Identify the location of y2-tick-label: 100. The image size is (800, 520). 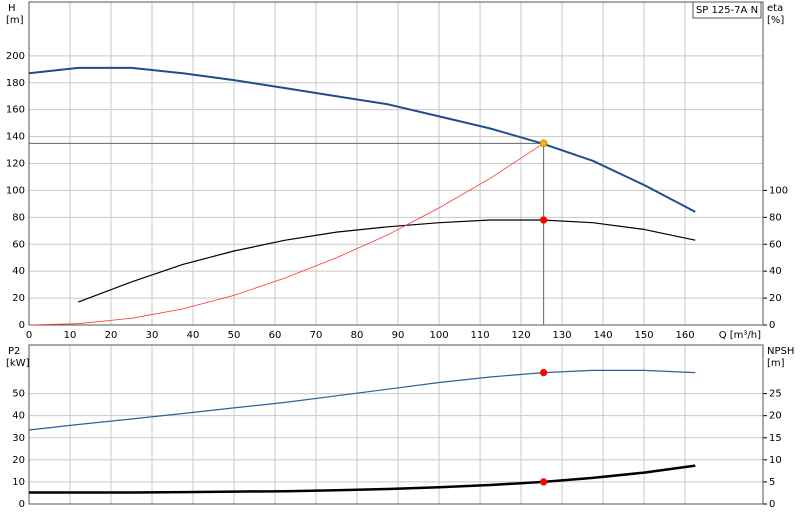
(778, 190).